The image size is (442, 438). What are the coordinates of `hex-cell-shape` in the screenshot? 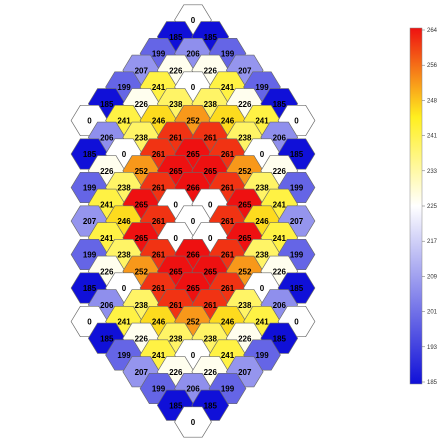 It's located at (193, 422).